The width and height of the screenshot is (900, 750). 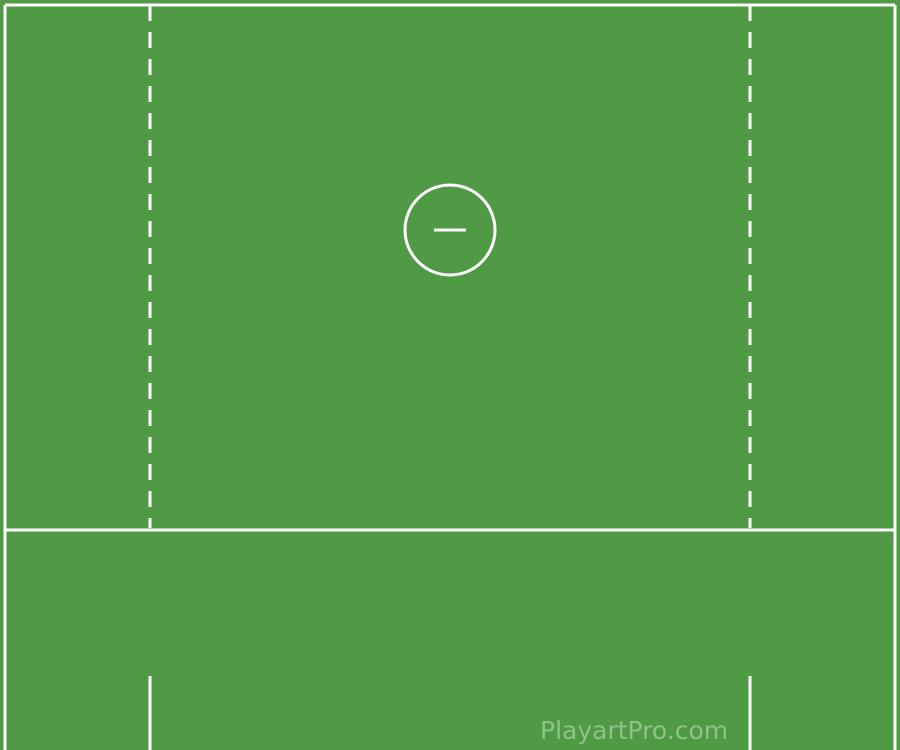 I want to click on goal-circle-icon, so click(x=450, y=230).